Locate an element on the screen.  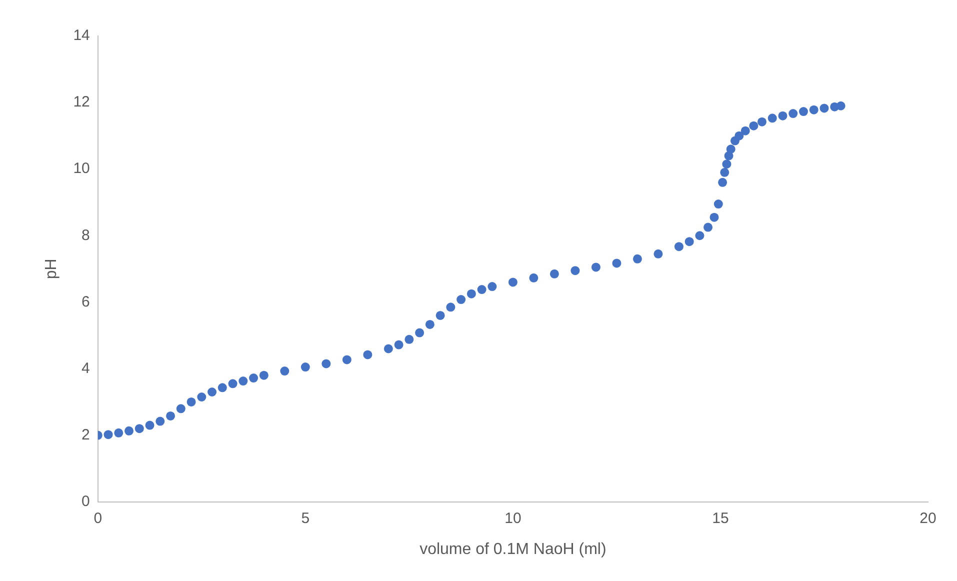
y-tick-label: 4 is located at coordinates (86, 368).